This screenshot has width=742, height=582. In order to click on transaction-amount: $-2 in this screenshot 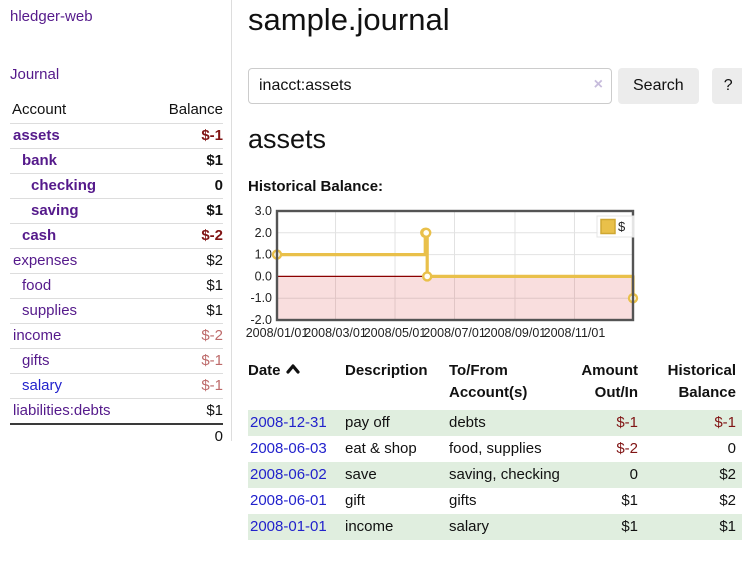, I will do `click(627, 448)`.